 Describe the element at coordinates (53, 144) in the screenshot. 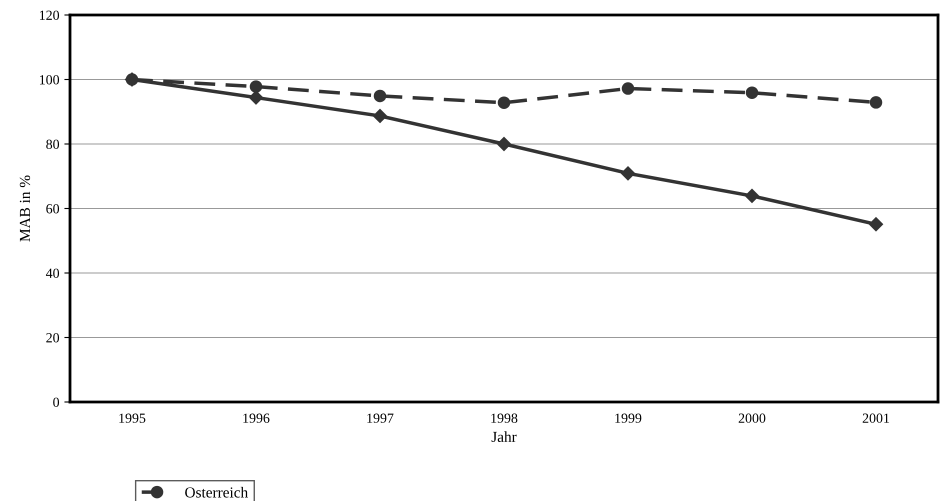

I see `y-tick-label: 80` at that location.